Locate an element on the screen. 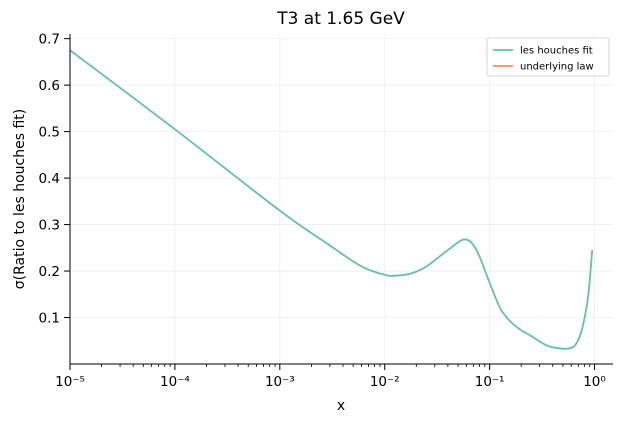 This screenshot has width=622, height=423. legend: les houches fit underlying law is located at coordinates (548, 57).